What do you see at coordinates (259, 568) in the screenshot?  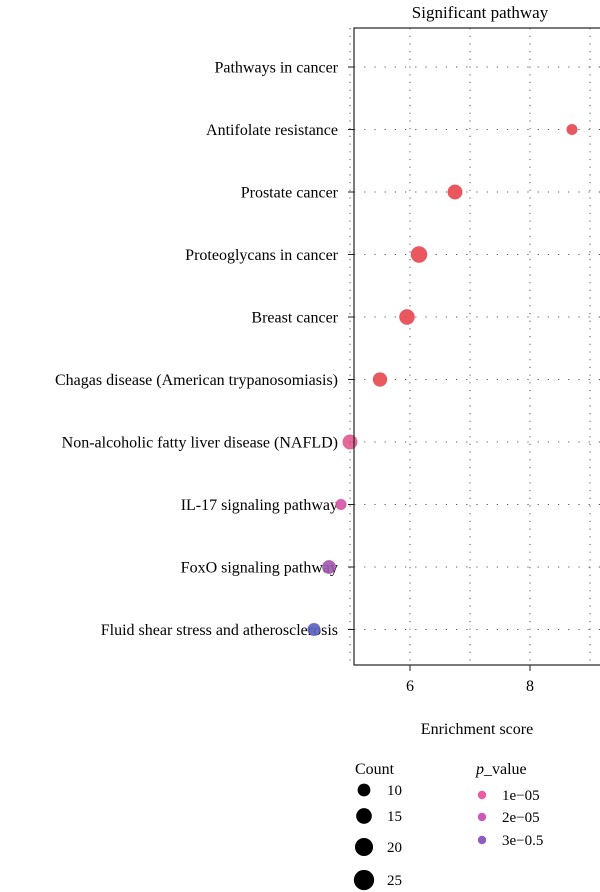 I see `y-tick-label: FoxO signaling pathway` at bounding box center [259, 568].